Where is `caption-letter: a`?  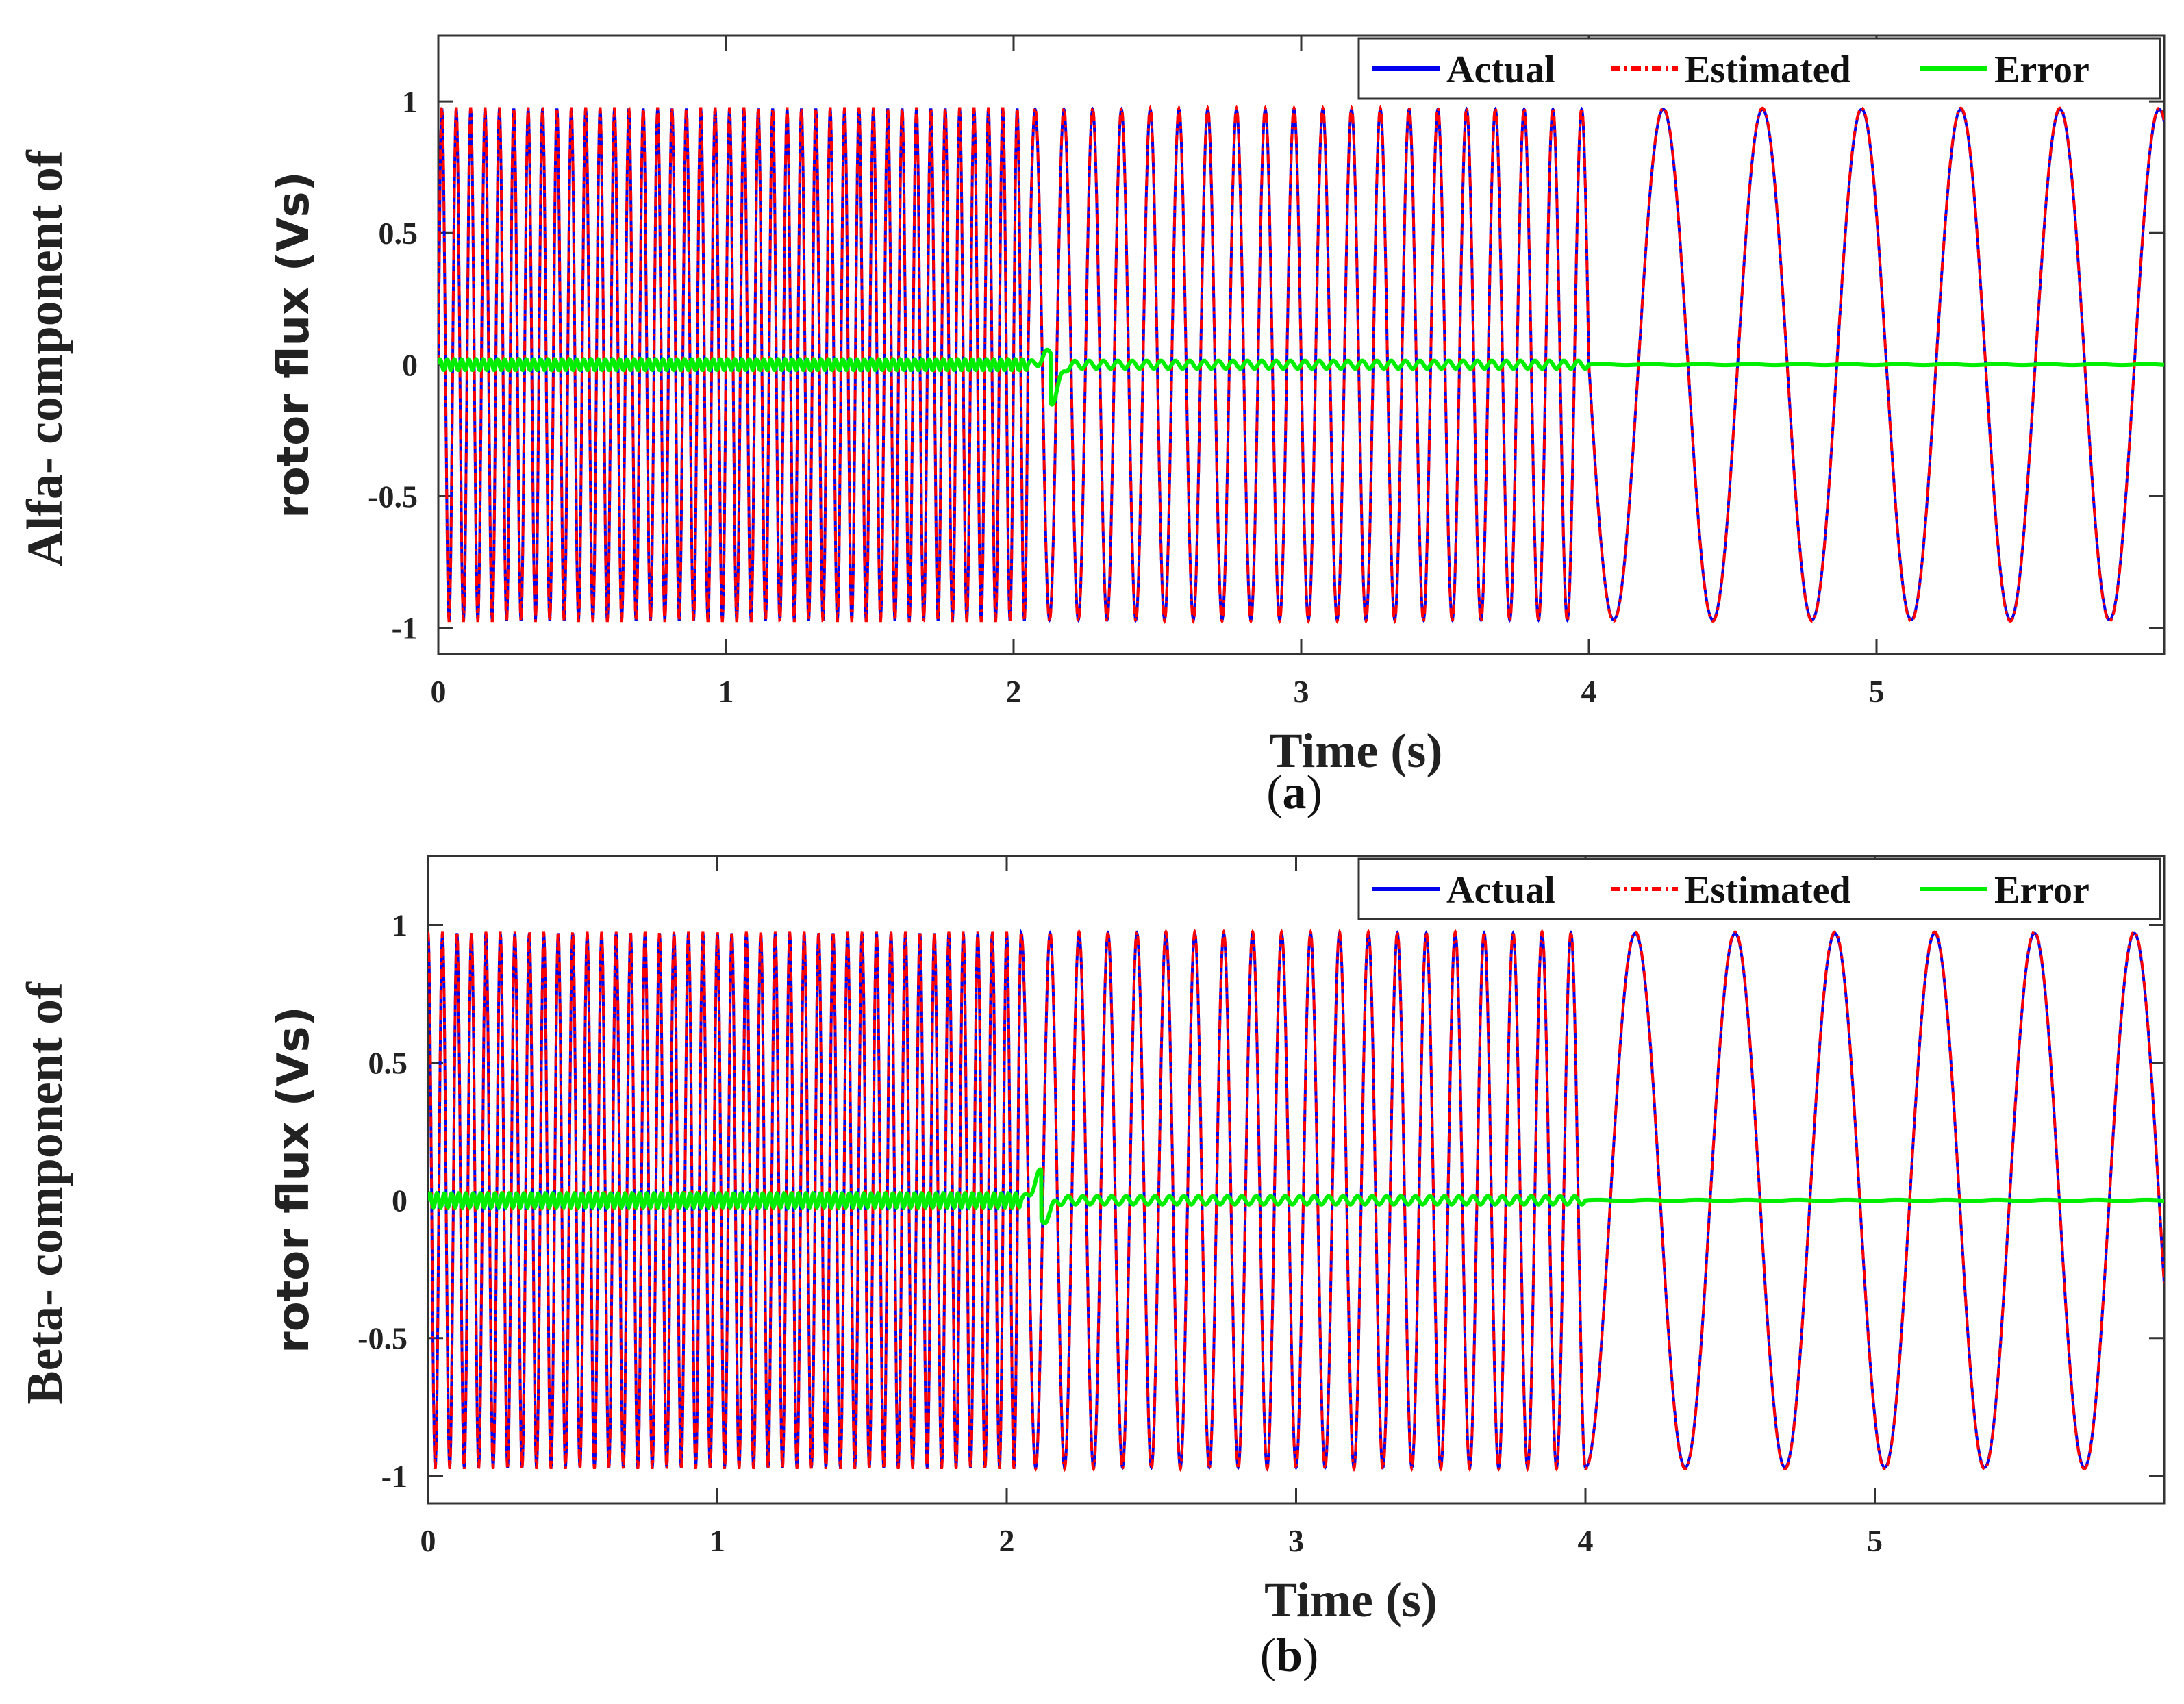 caption-letter: a is located at coordinates (1295, 792).